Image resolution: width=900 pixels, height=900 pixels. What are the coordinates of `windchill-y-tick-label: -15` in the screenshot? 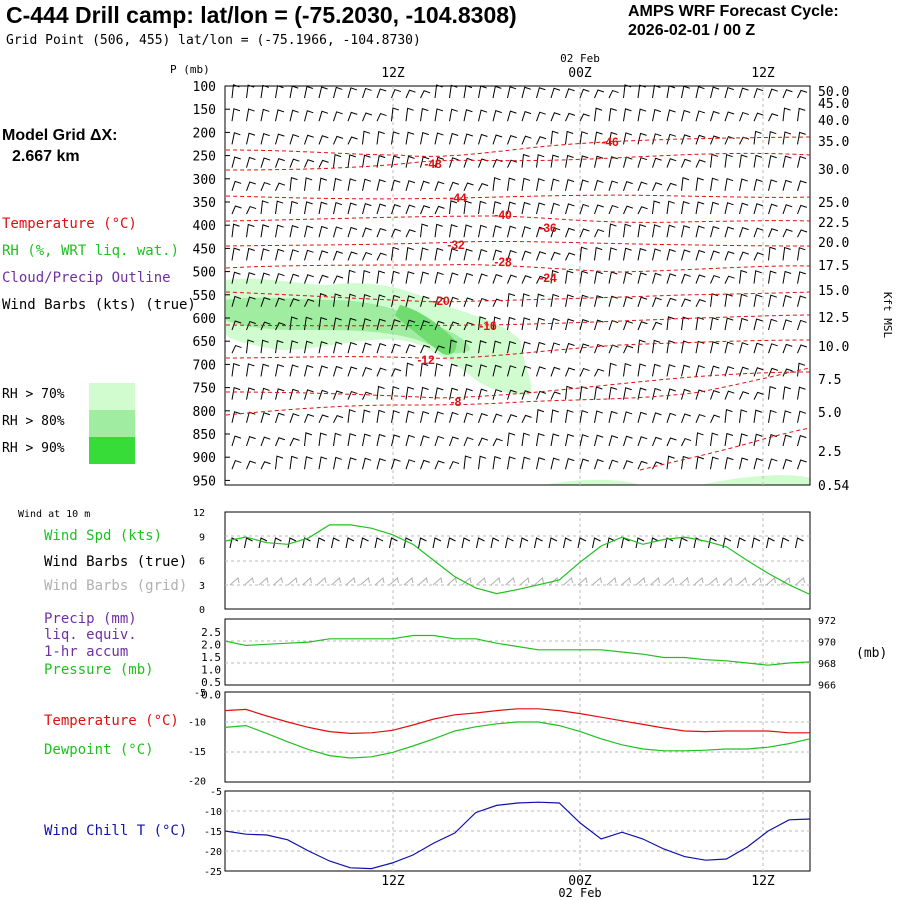 It's located at (213, 832).